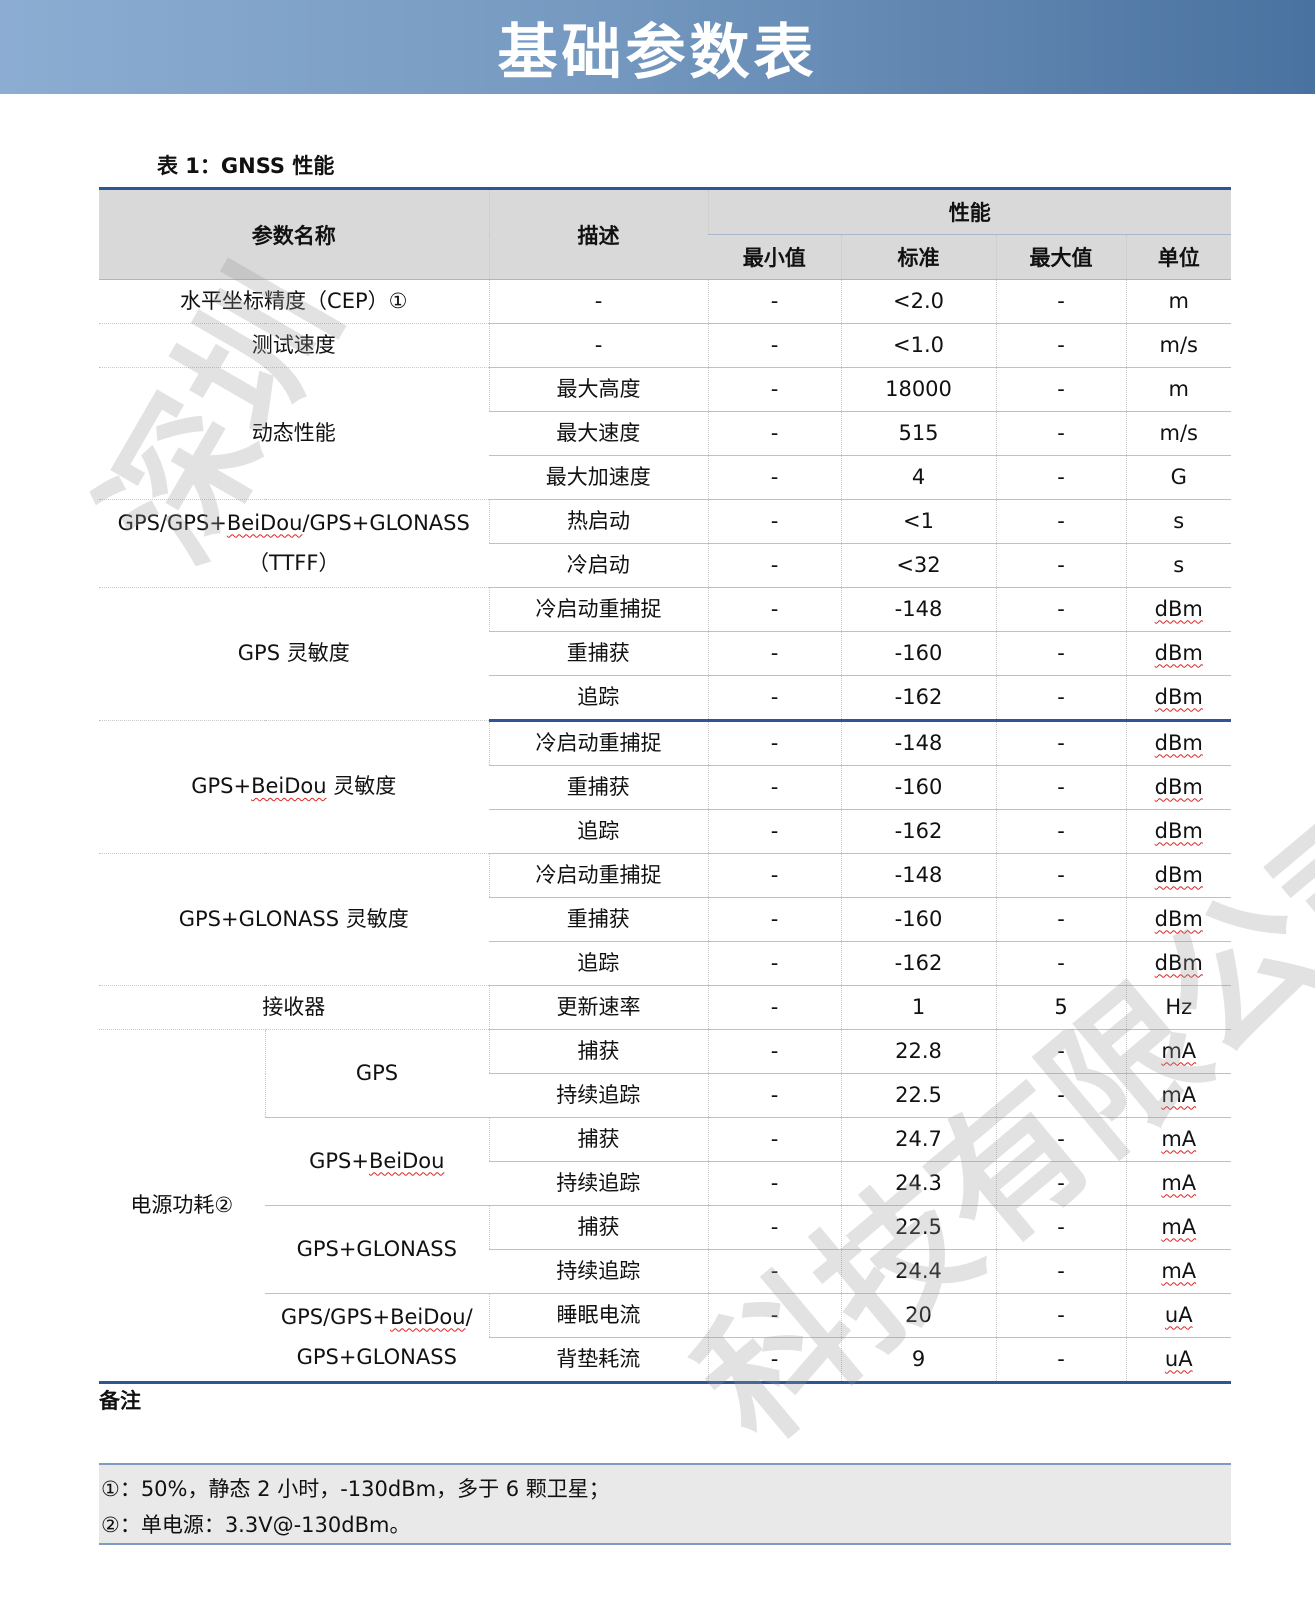 The height and width of the screenshot is (1600, 1315). What do you see at coordinates (377, 1249) in the screenshot?
I see `sub-param-name: GPS+GLONASS` at bounding box center [377, 1249].